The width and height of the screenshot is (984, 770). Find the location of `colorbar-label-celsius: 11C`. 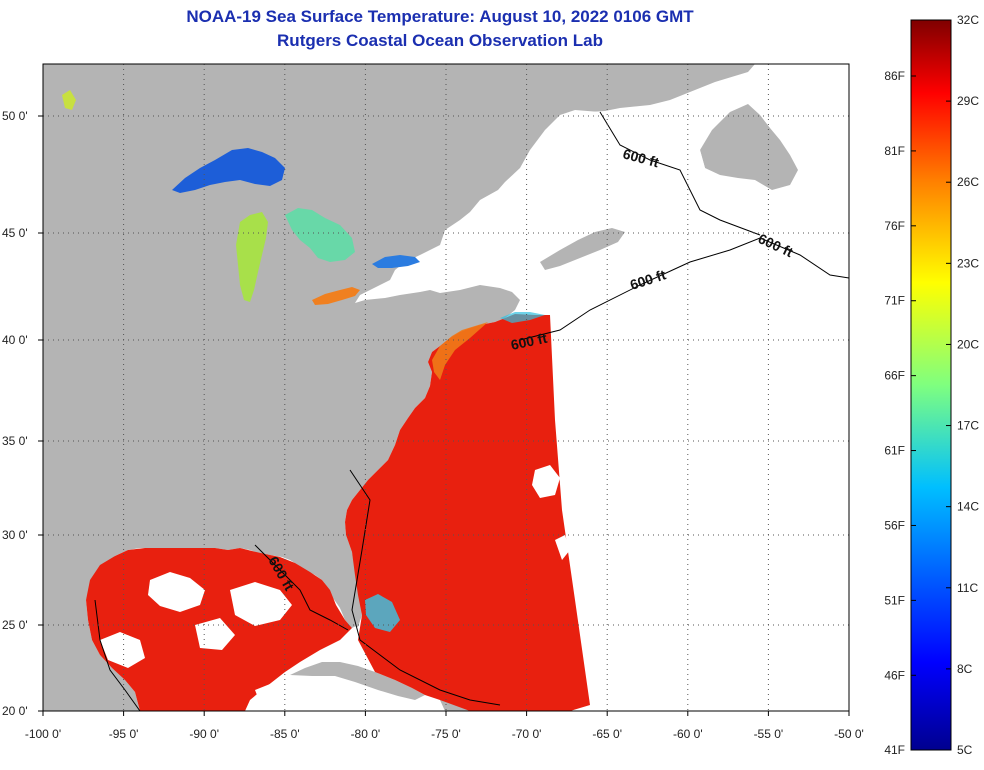

colorbar-label-celsius: 11C is located at coordinates (967, 588).